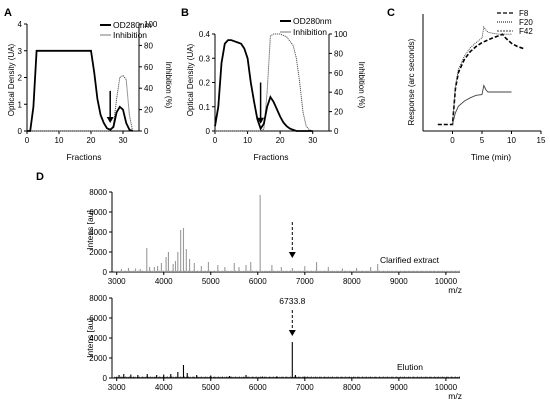 This screenshot has height=403, width=550. What do you see at coordinates (410, 367) in the screenshot?
I see `annotation-elution: Elution` at bounding box center [410, 367].